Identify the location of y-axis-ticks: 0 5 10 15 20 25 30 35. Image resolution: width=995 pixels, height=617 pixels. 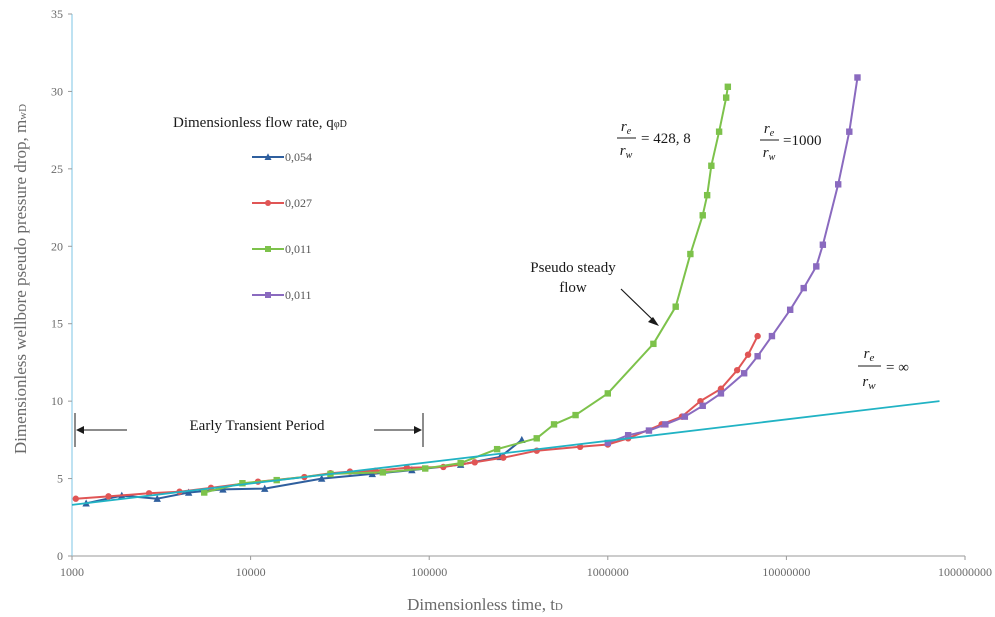
(61, 285).